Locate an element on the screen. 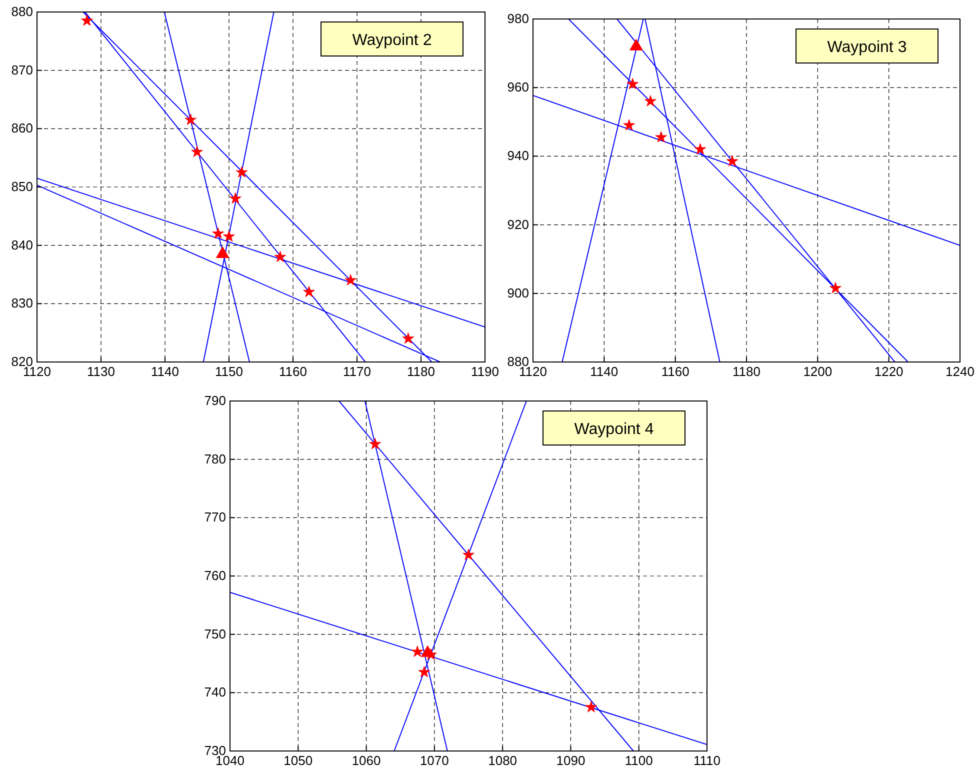  note-box: Waypoint 4 is located at coordinates (614, 428).